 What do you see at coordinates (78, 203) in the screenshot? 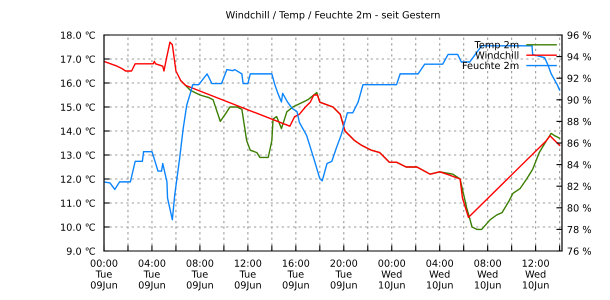
I see `y-tick-label: 11.0 ℃` at bounding box center [78, 203].